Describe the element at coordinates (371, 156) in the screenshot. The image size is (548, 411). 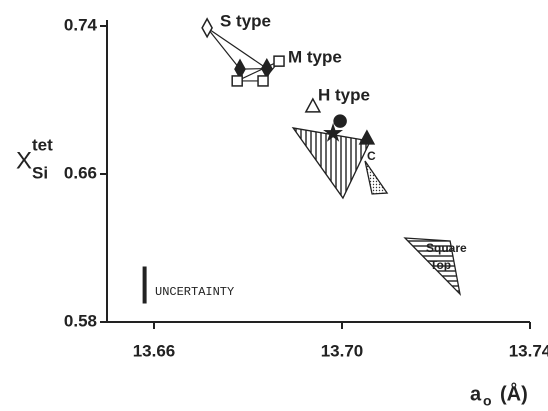
I see `annotation: C` at that location.